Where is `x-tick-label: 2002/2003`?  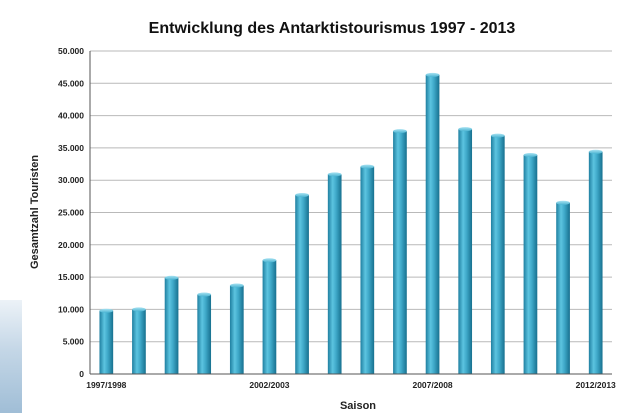 x-tick-label: 2002/2003 is located at coordinates (269, 385).